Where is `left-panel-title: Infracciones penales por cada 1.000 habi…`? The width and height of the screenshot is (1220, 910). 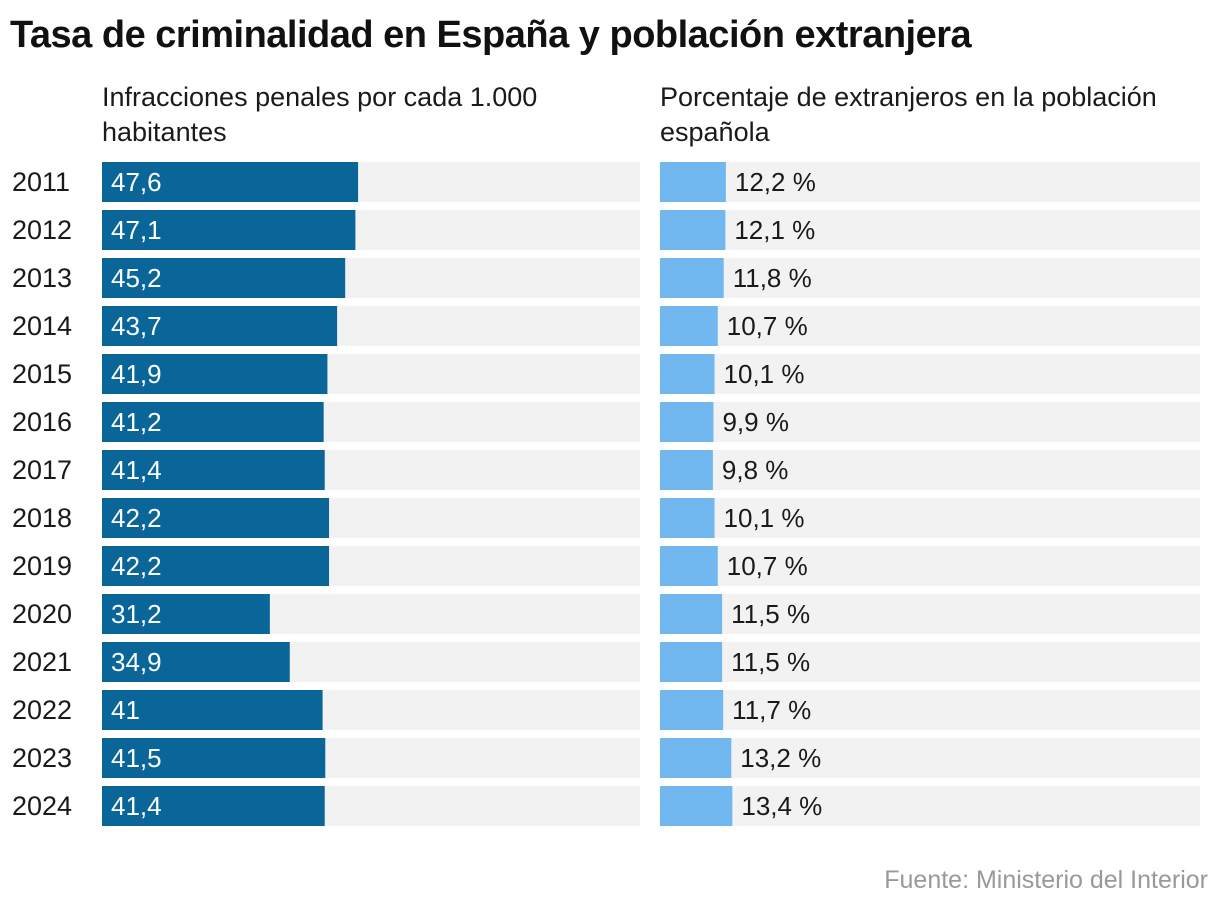
left-panel-title: Infracciones penales por cada 1.000 habi… is located at coordinates (320, 114).